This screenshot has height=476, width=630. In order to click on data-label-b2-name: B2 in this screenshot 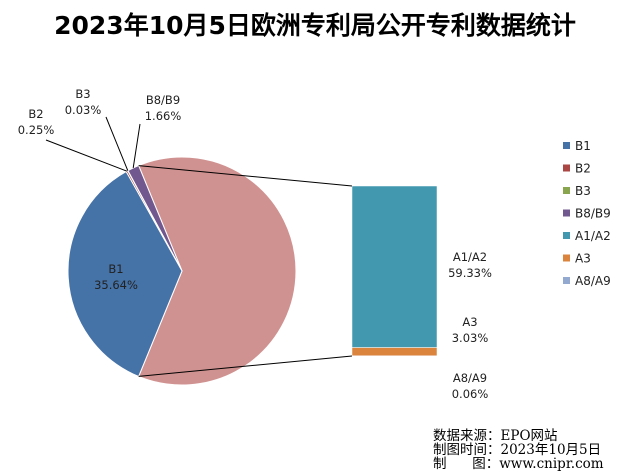, I will do `click(35, 114)`.